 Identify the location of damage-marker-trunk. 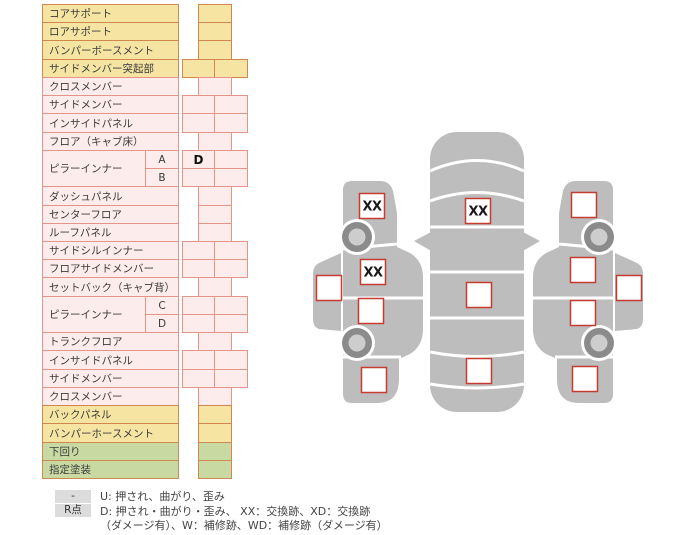
(479, 371).